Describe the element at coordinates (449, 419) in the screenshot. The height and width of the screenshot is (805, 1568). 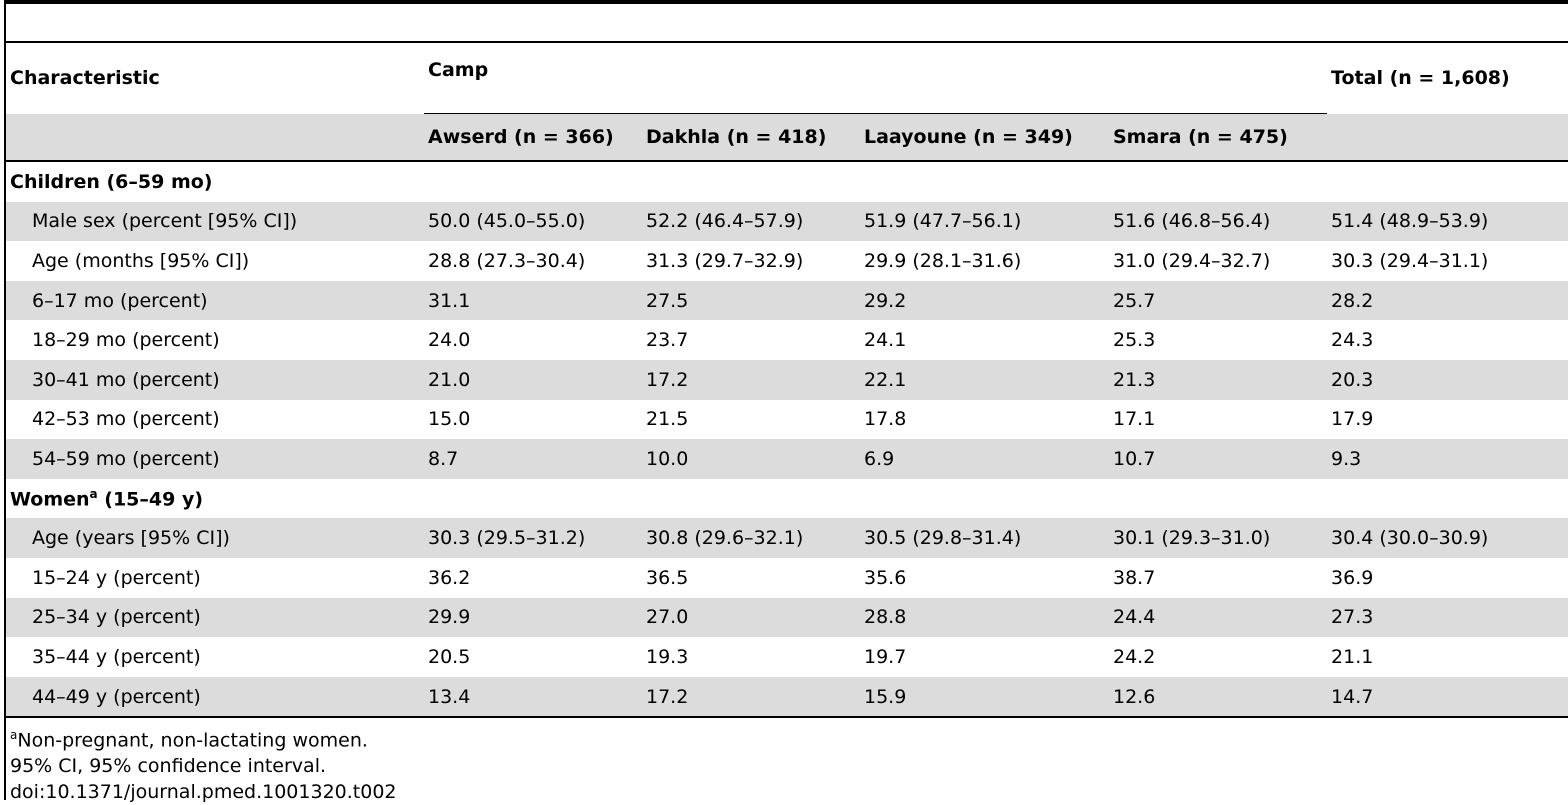
I see `cell: 15.0` at that location.